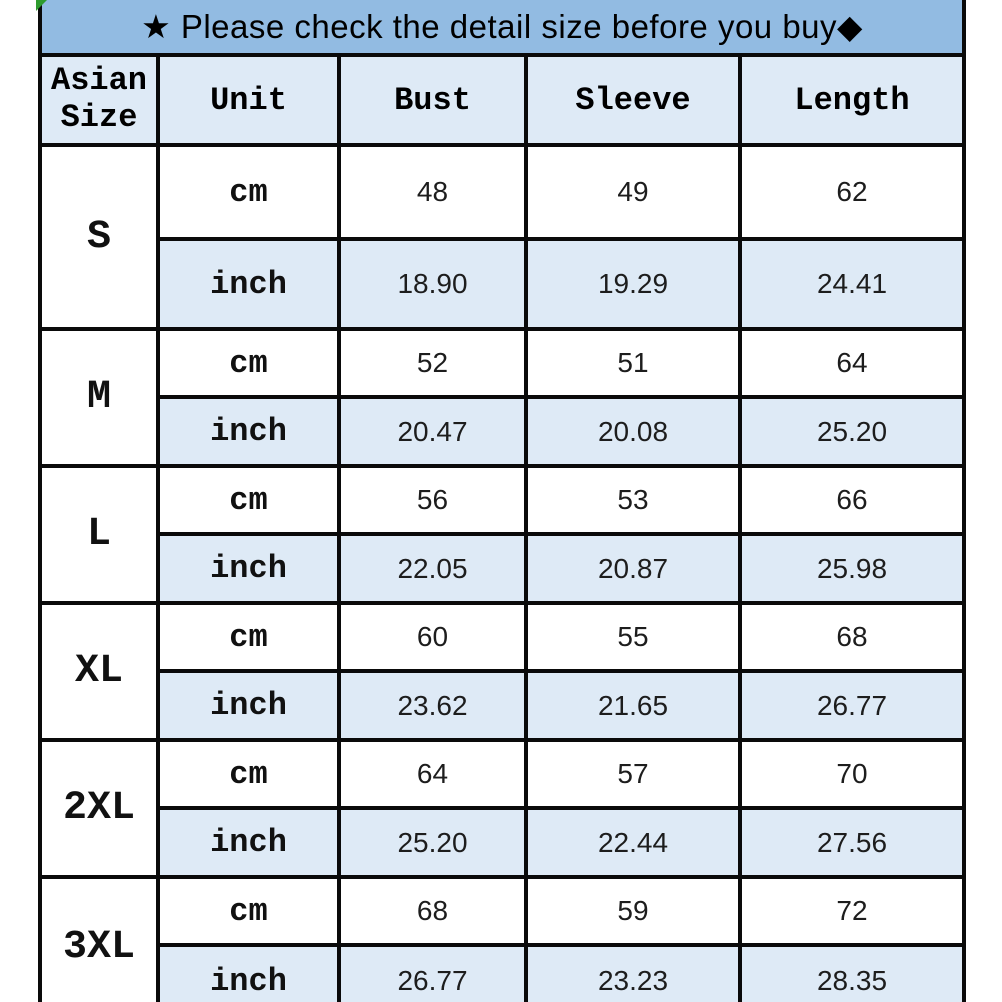 This screenshot has height=1002, width=1002. What do you see at coordinates (852, 911) in the screenshot?
I see `3xl-length-cm: 72` at bounding box center [852, 911].